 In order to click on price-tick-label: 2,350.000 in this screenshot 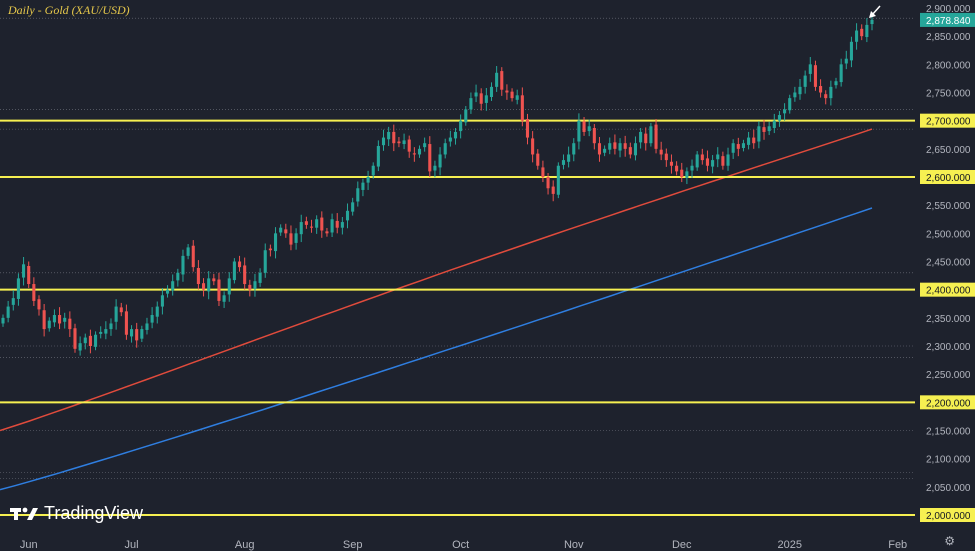, I will do `click(948, 319)`.